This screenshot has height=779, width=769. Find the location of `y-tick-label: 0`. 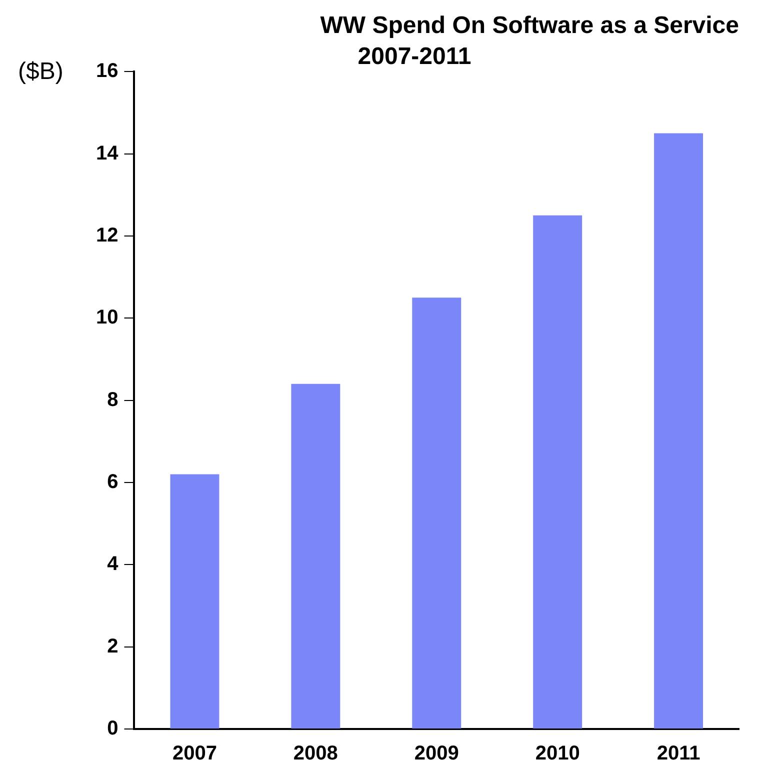

y-tick-label: 0 is located at coordinates (112, 729).